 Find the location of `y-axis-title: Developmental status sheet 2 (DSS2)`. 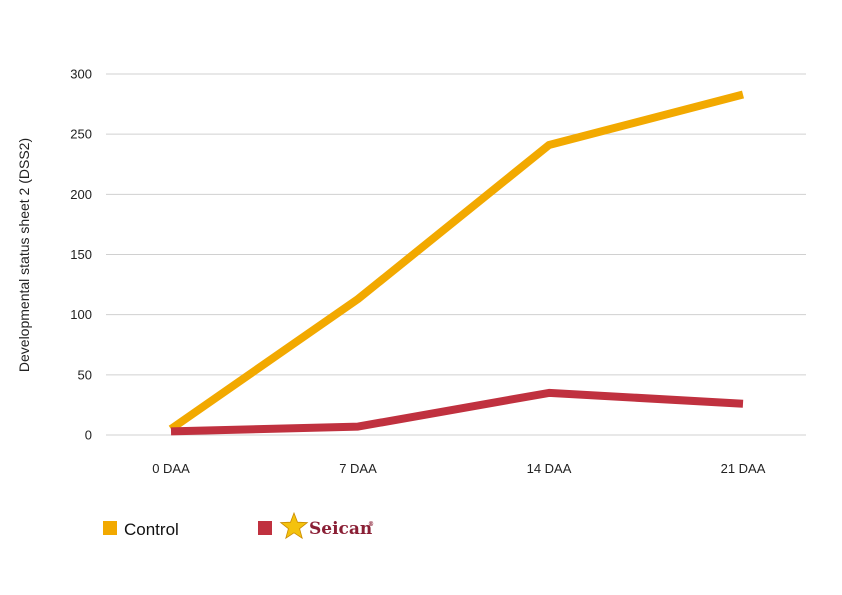

y-axis-title: Developmental status sheet 2 (DSS2) is located at coordinates (24, 255).